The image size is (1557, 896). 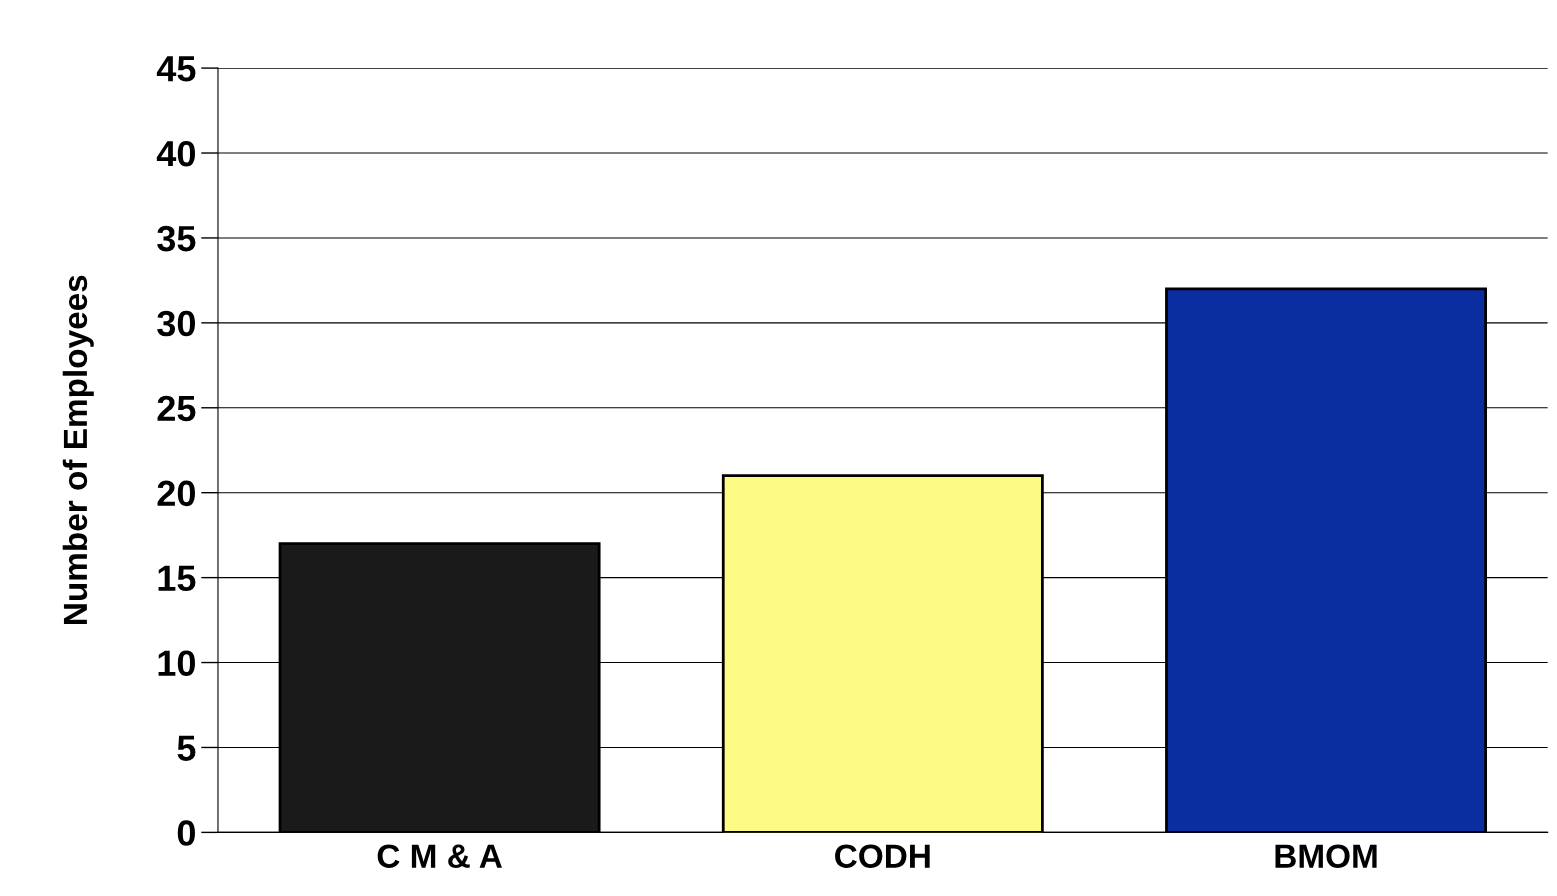 What do you see at coordinates (1326, 856) in the screenshot?
I see `x-tick-label: BMOM` at bounding box center [1326, 856].